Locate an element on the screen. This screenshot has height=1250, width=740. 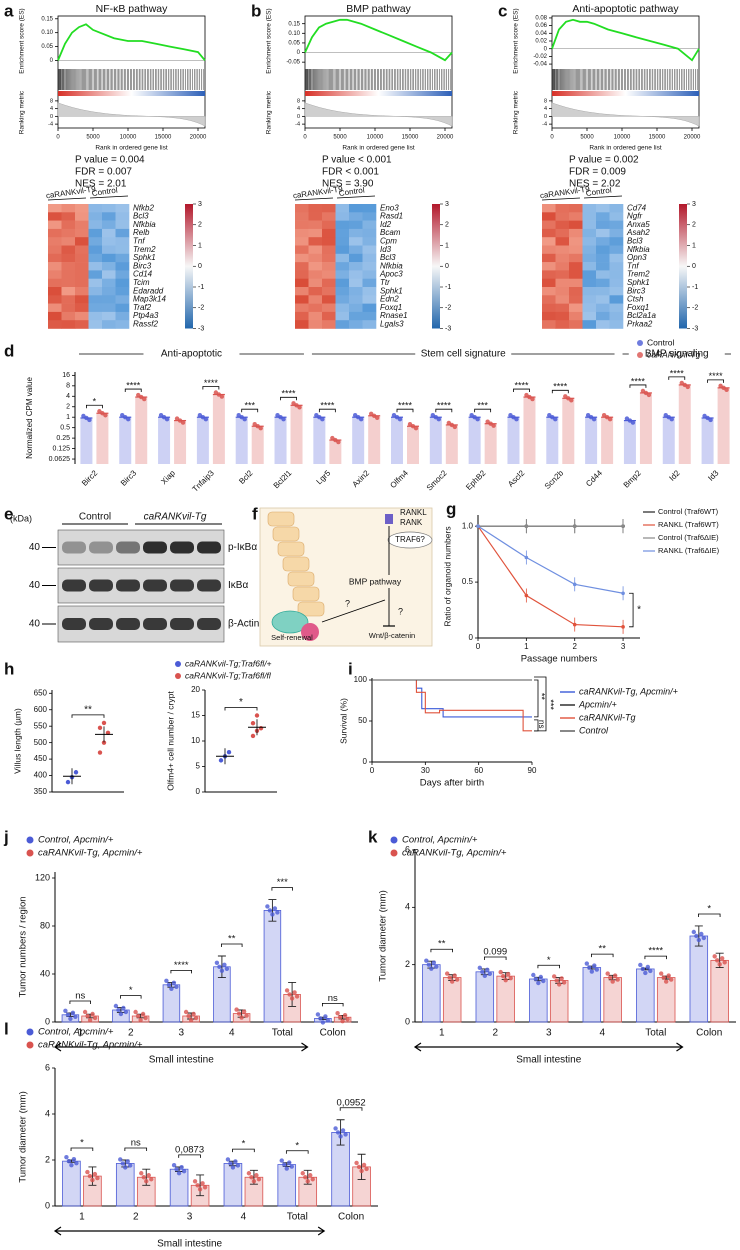
gene-label: Sphk1 is located at coordinates (144, 257).